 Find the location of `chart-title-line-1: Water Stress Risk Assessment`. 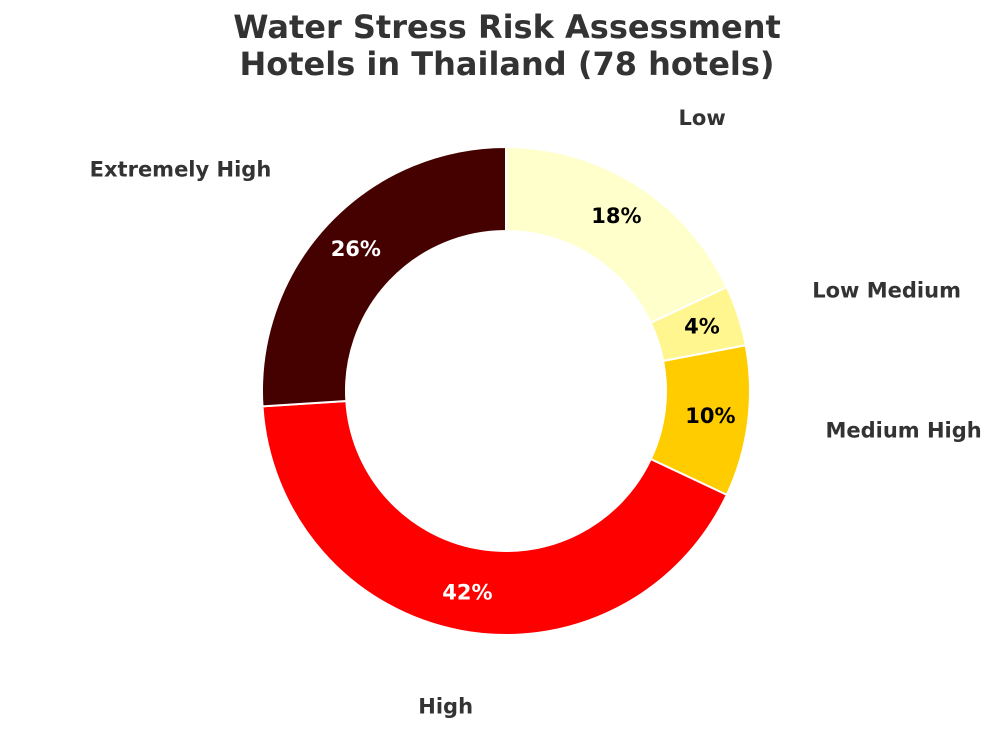

chart-title-line-1: Water Stress Risk Assessment is located at coordinates (507, 27).